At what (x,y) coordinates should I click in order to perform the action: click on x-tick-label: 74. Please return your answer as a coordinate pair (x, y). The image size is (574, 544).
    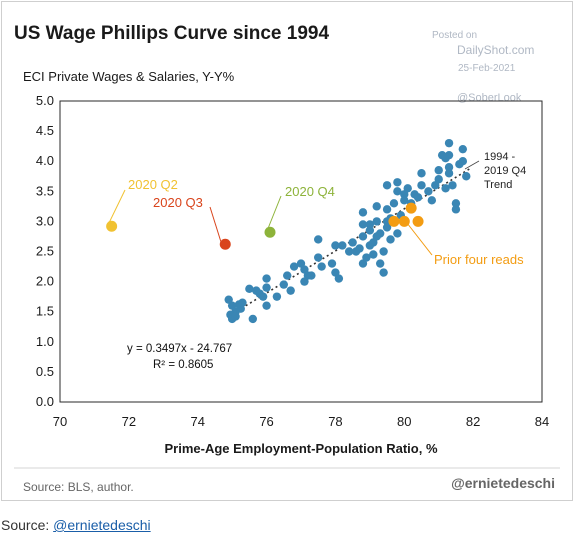
    Looking at the image, I should click on (197, 421).